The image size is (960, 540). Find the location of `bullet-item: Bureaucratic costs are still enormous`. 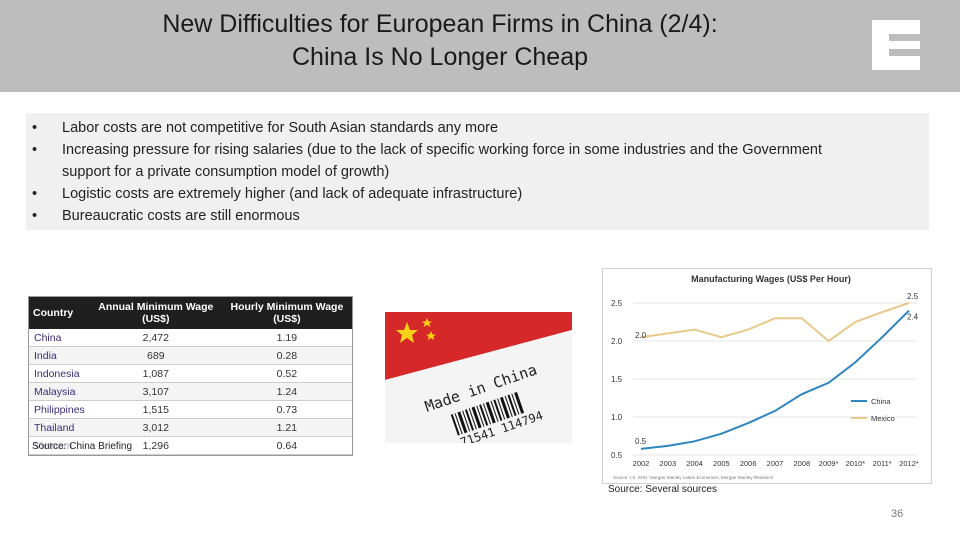

bullet-item: Bureaucratic costs are still enormous is located at coordinates (480, 216).